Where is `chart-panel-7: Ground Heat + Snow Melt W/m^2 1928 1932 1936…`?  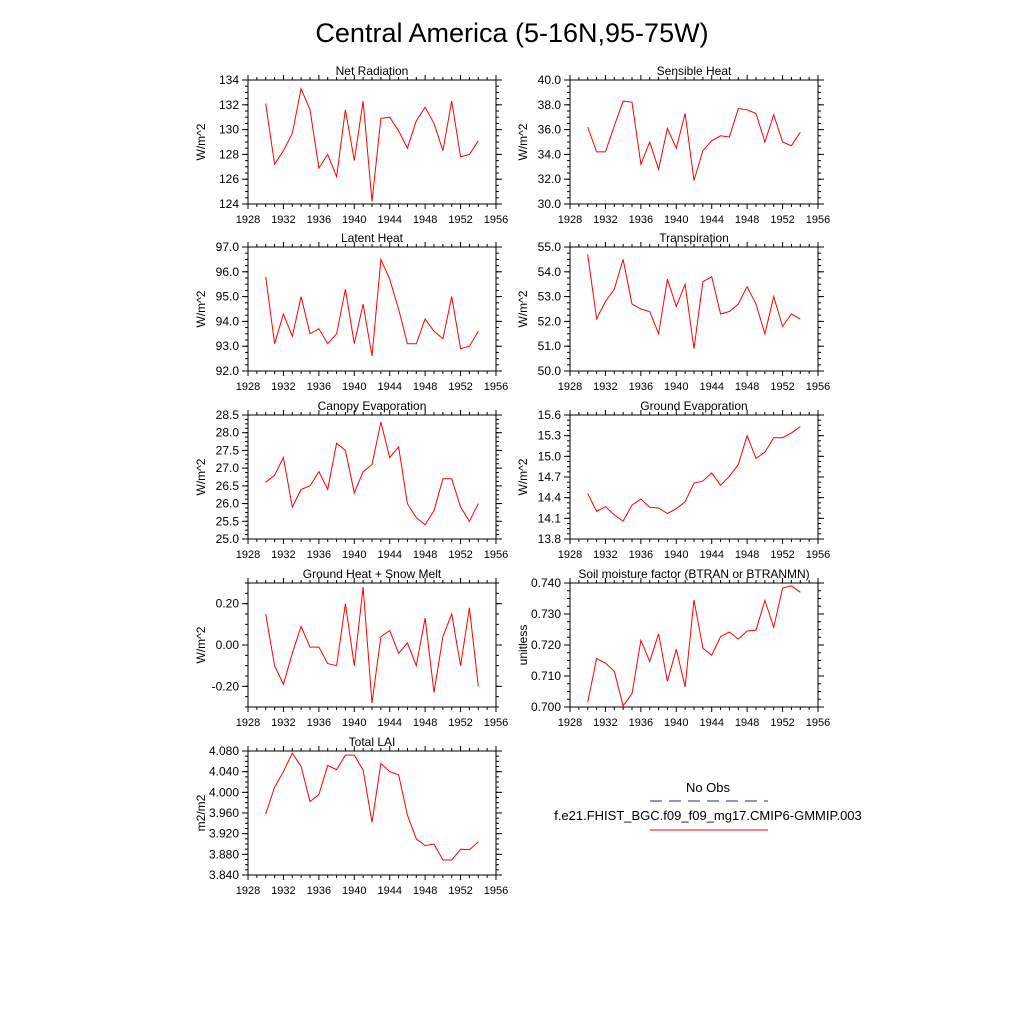 chart-panel-7: Ground Heat + Snow Melt W/m^2 1928 1932 1936… is located at coordinates (351, 648).